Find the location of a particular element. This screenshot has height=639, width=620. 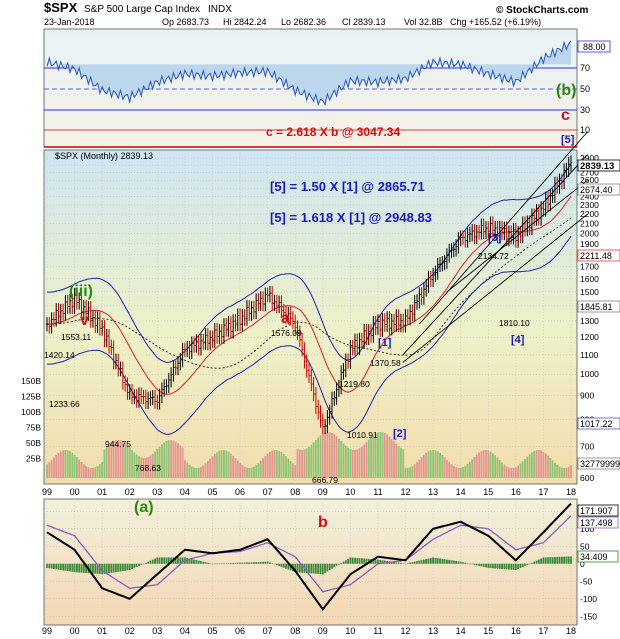

x-tick-label: 10 is located at coordinates (350, 631).